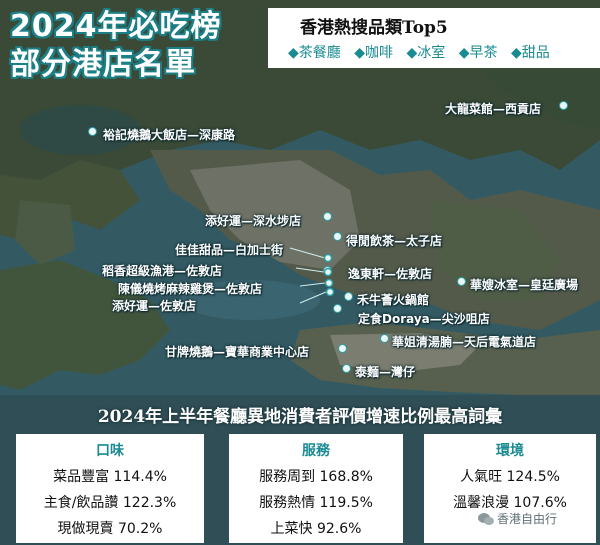 This screenshot has width=600, height=545. Describe the element at coordinates (110, 477) in the screenshot. I see `panel-row: 菜品豐富 114.4%` at that location.